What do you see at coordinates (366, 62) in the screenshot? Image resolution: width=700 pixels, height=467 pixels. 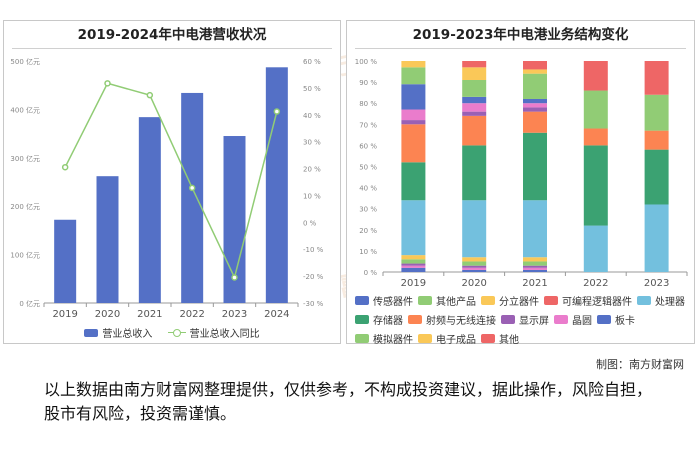 I see `y-tick-label: 100 %` at bounding box center [366, 62].